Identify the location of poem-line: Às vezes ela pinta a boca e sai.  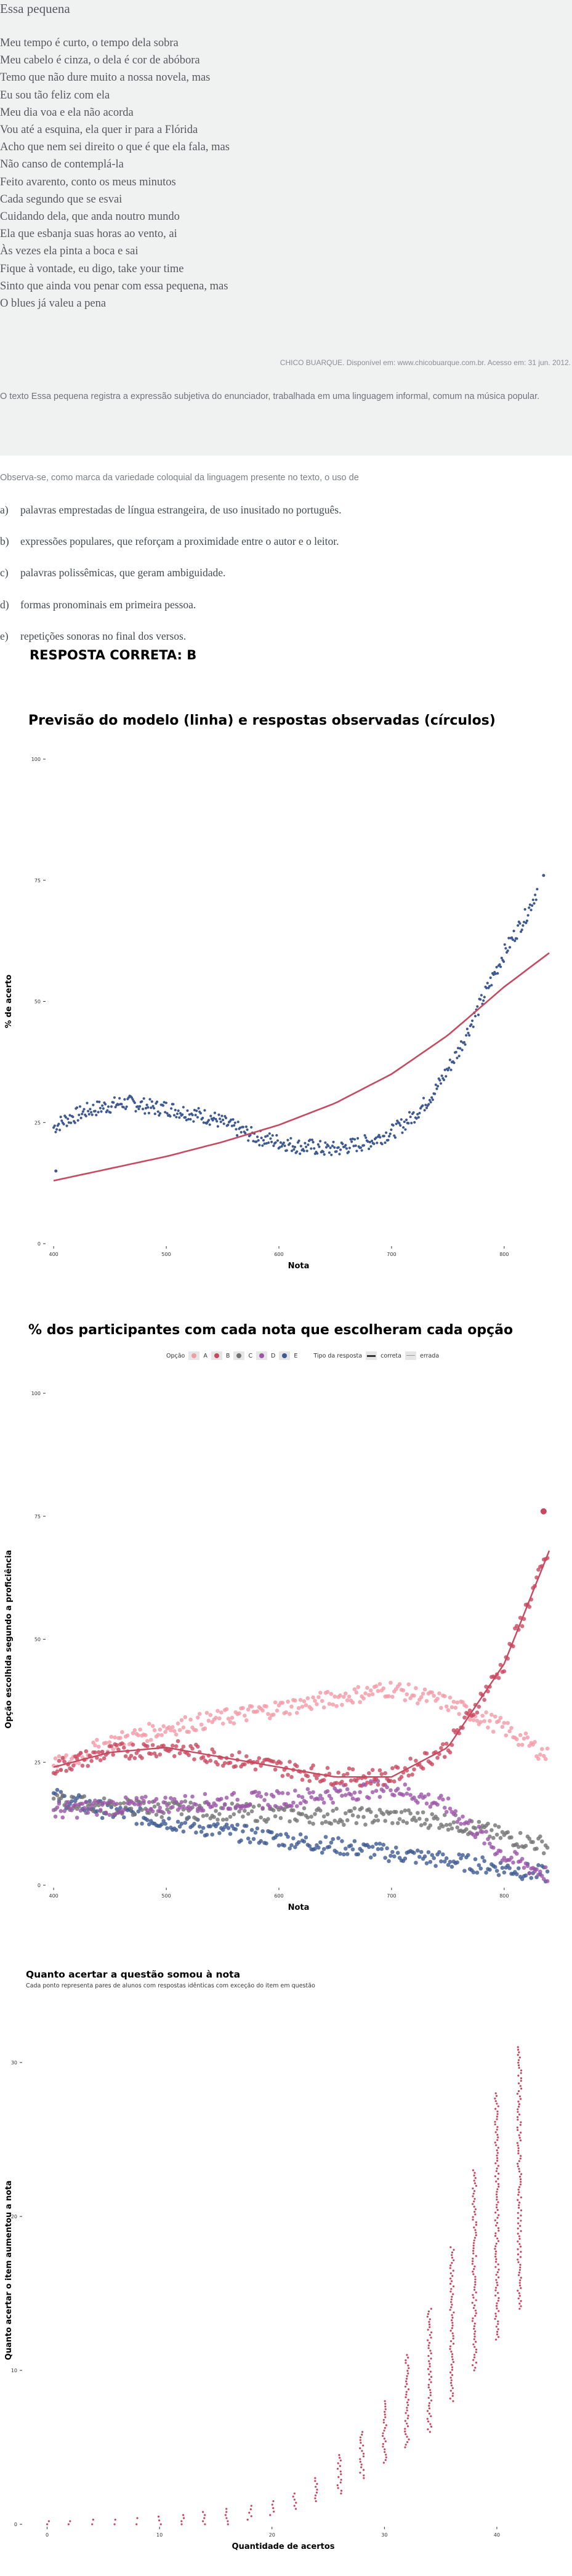
(69, 251).